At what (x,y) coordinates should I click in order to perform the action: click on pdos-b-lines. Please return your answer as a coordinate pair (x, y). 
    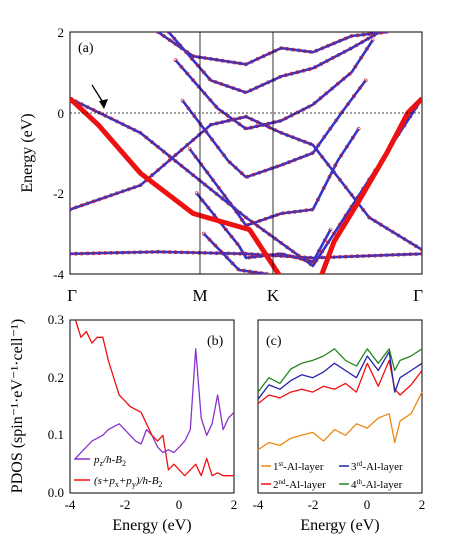
    Looking at the image, I should click on (154, 398).